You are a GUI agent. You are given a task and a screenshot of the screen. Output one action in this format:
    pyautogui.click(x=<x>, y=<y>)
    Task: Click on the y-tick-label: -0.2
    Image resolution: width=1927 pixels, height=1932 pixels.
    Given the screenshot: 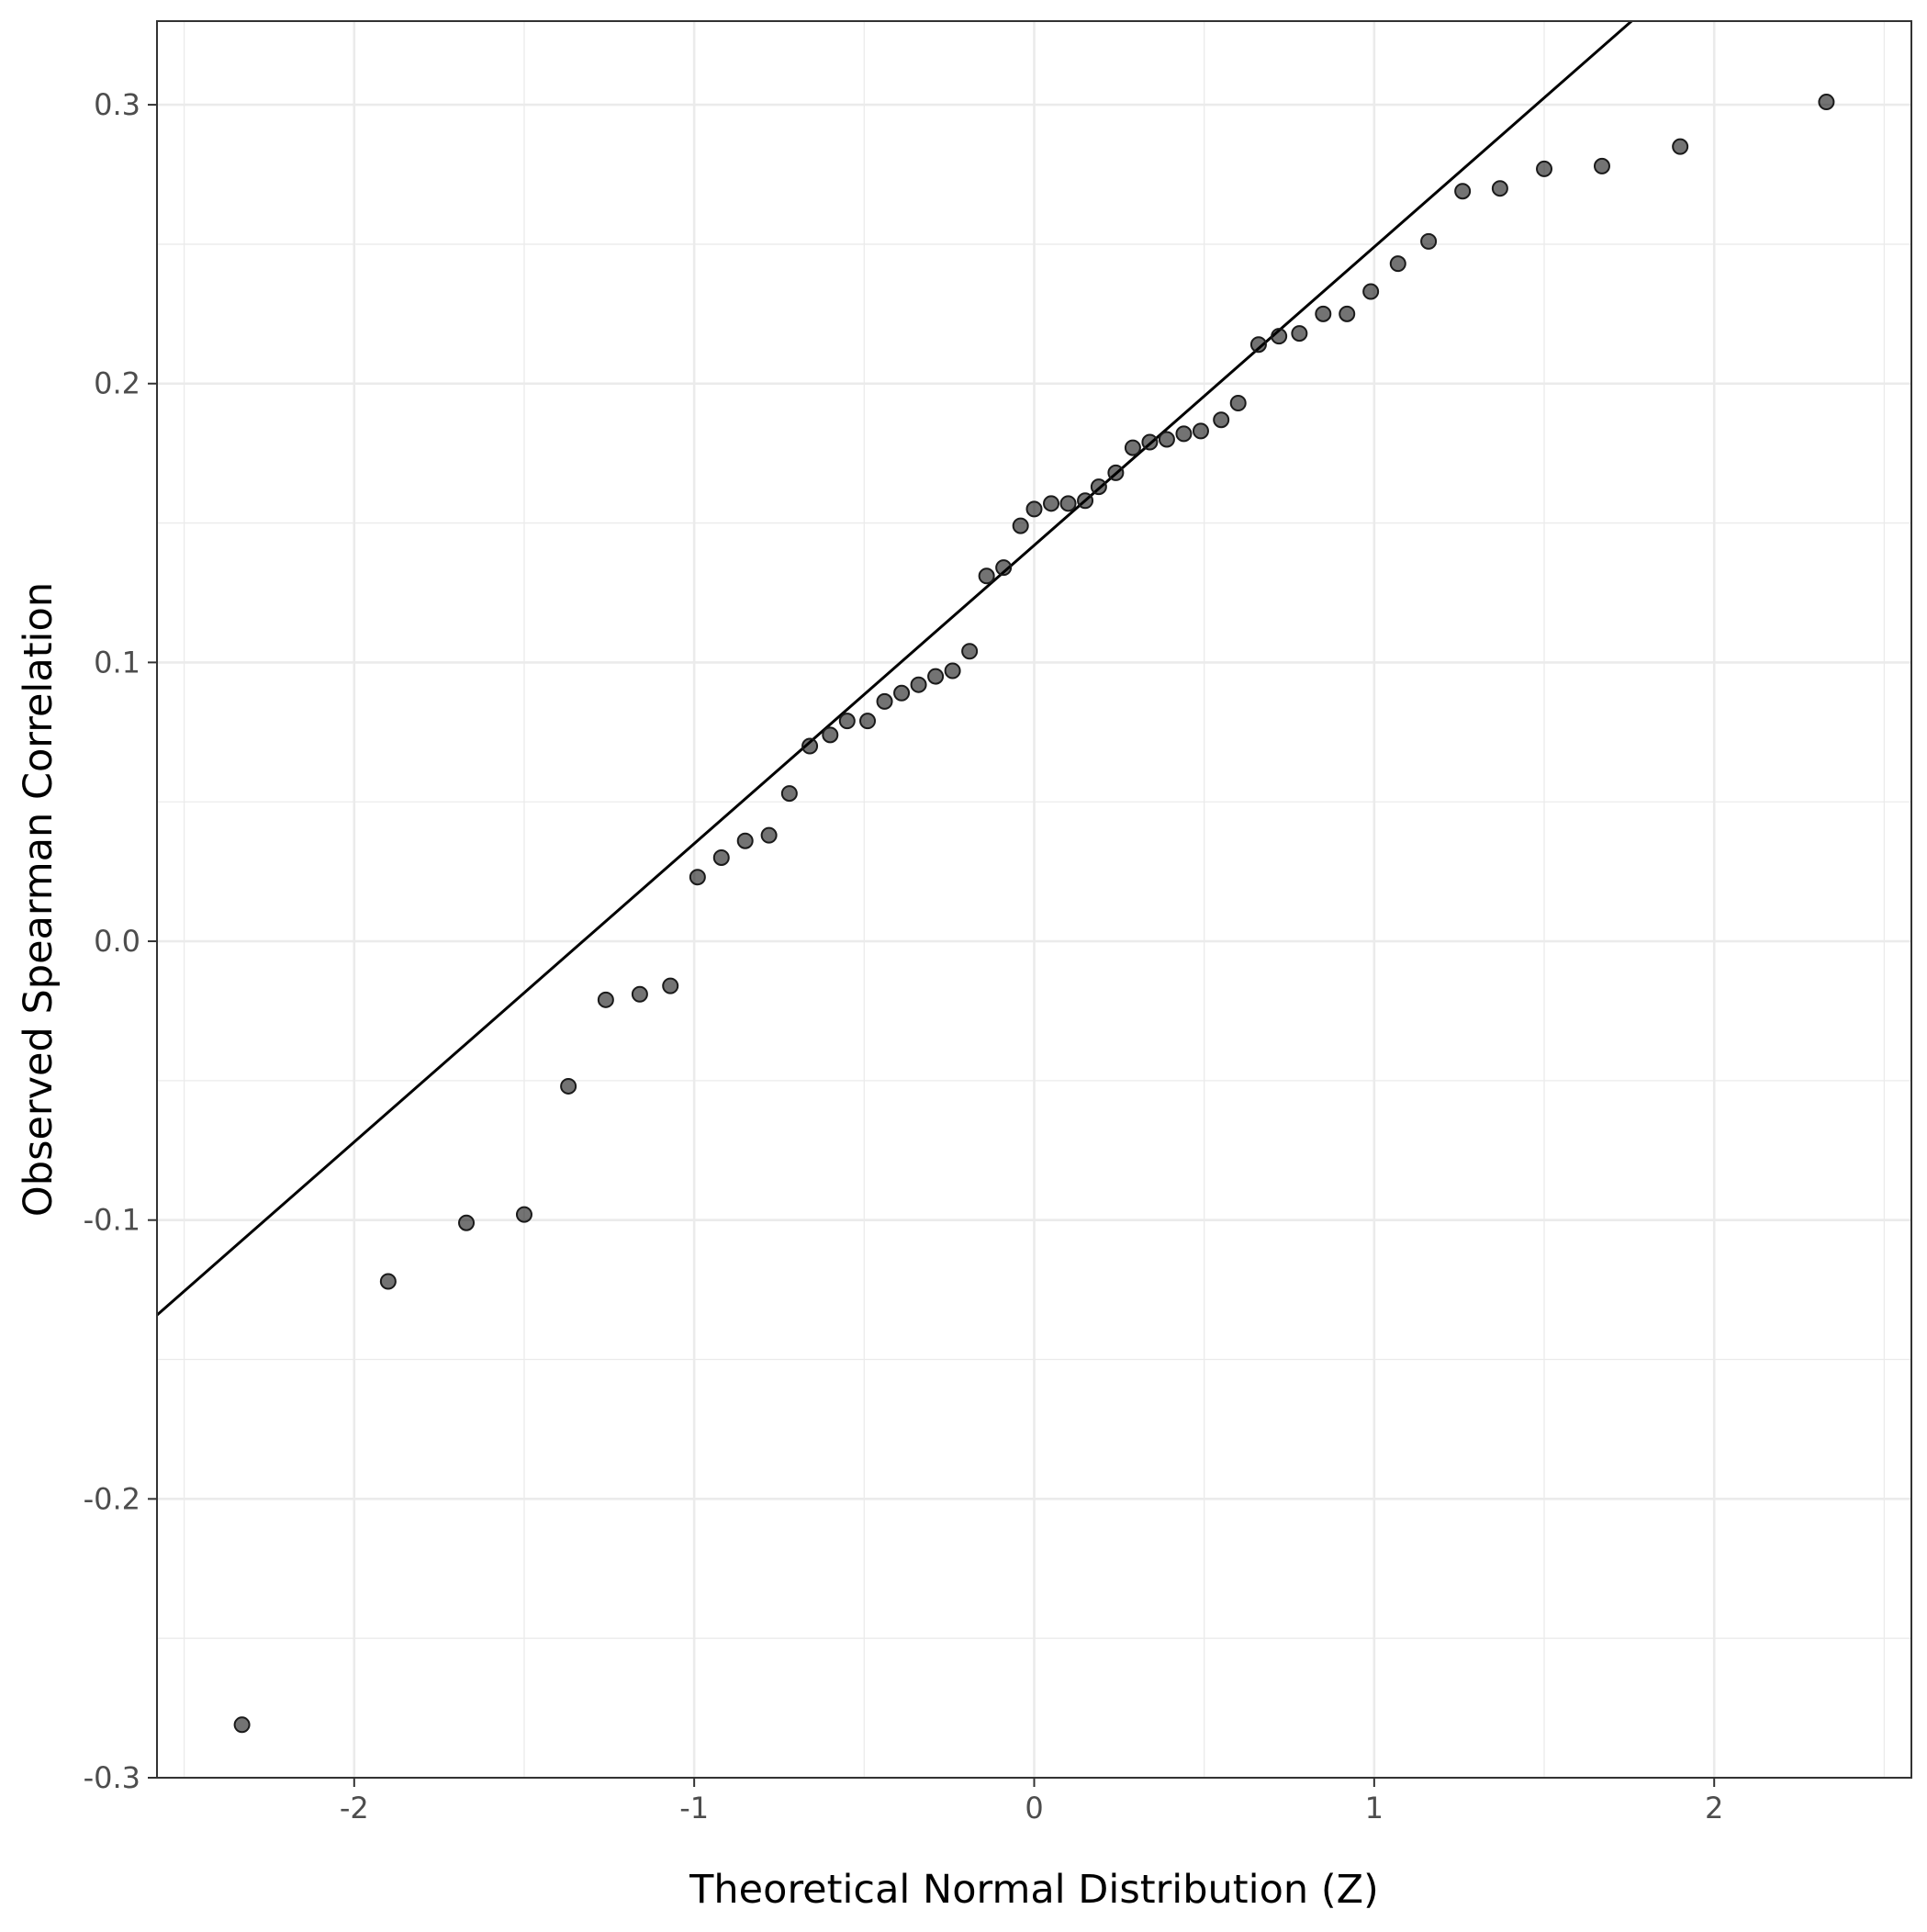 What is the action you would take?
    pyautogui.click(x=112, y=1498)
    